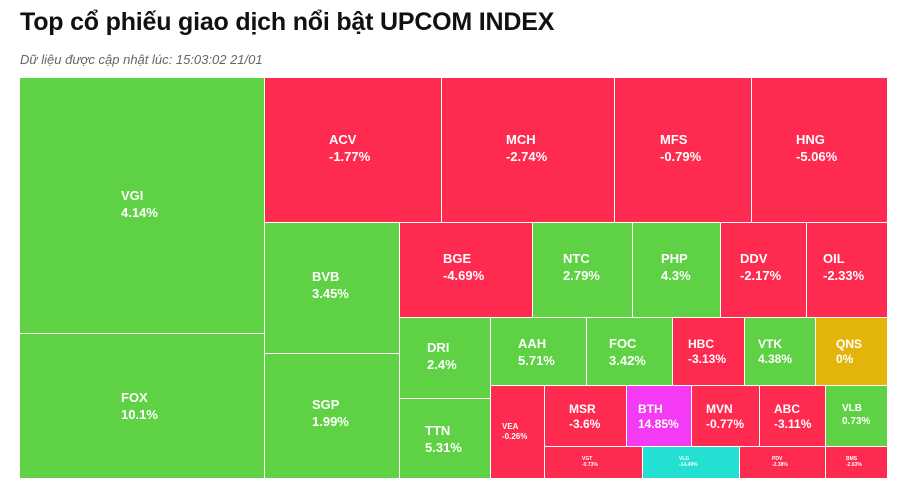 The width and height of the screenshot is (901, 495). I want to click on tile-change: 3.42%, so click(627, 360).